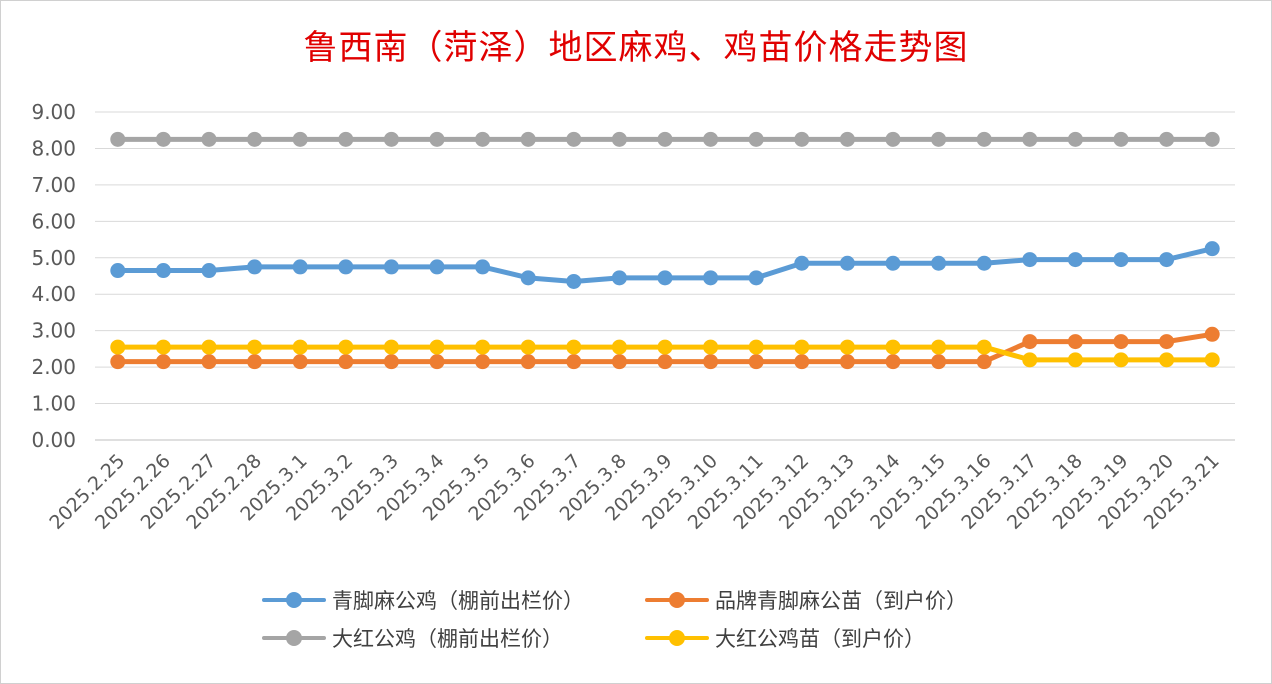 The height and width of the screenshot is (684, 1272). I want to click on legend-item-series-4: 大红公鸡苗（到户价）, so click(785, 638).